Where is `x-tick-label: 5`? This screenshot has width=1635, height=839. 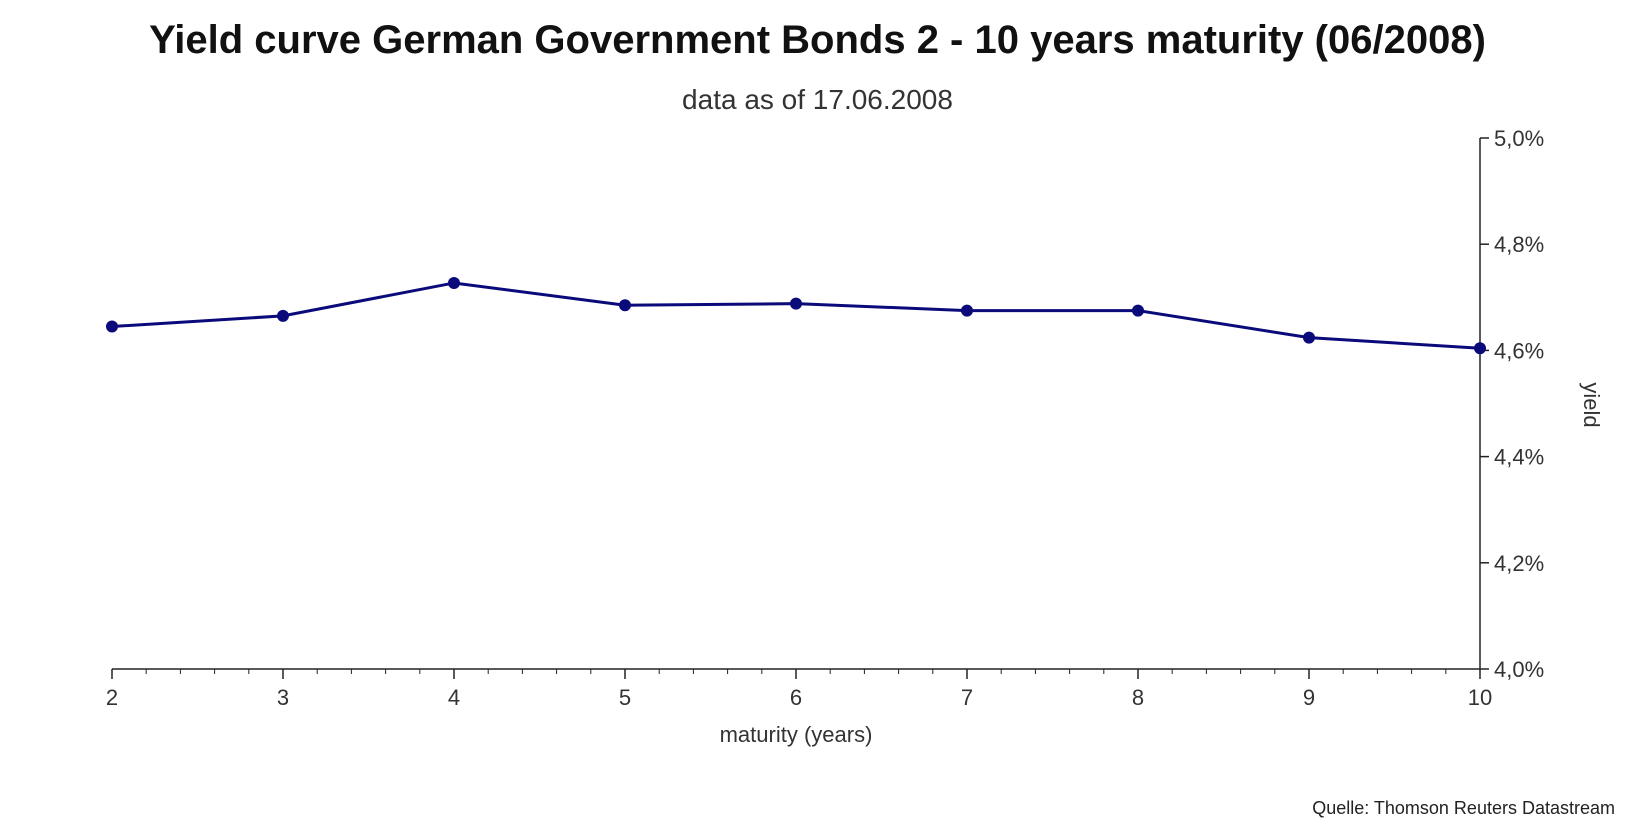 x-tick-label: 5 is located at coordinates (625, 697).